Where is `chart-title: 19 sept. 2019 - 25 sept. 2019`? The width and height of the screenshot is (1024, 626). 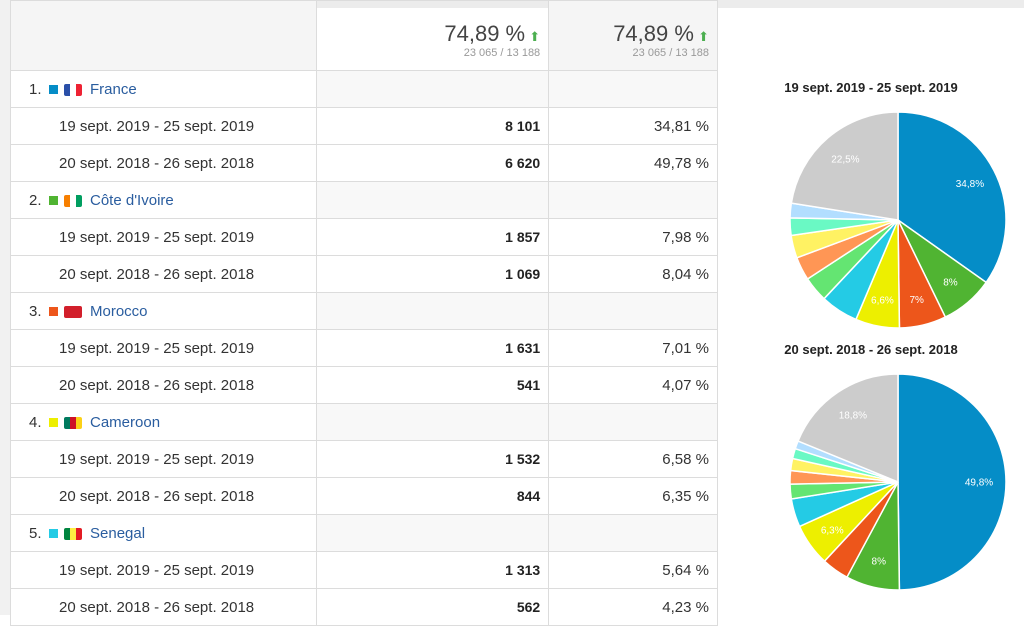
chart-title: 19 sept. 2019 - 25 sept. 2019 is located at coordinates (871, 87).